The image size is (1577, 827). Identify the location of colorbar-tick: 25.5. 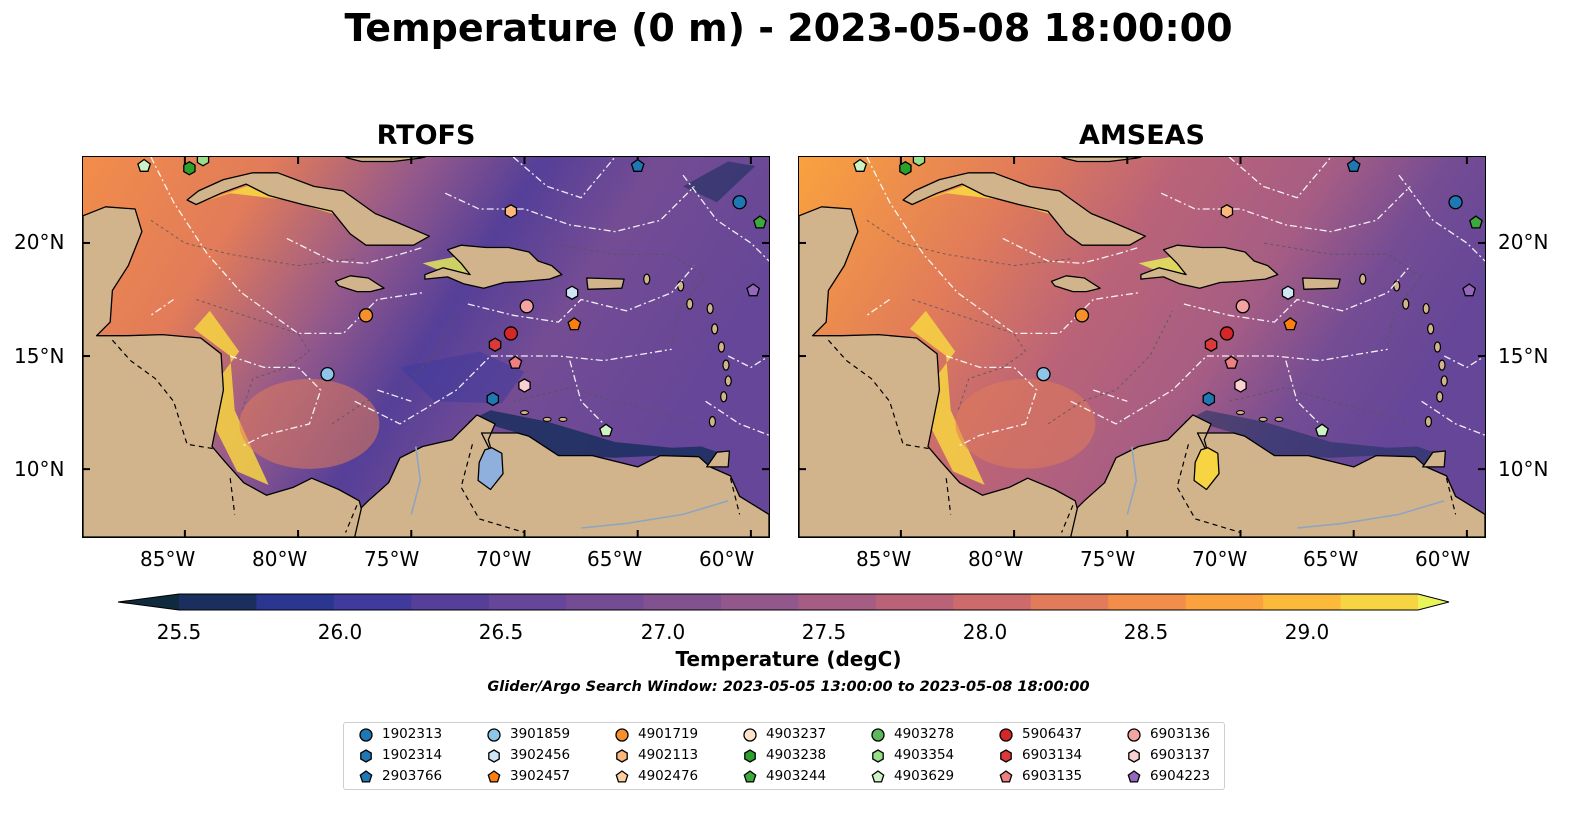
(179, 632).